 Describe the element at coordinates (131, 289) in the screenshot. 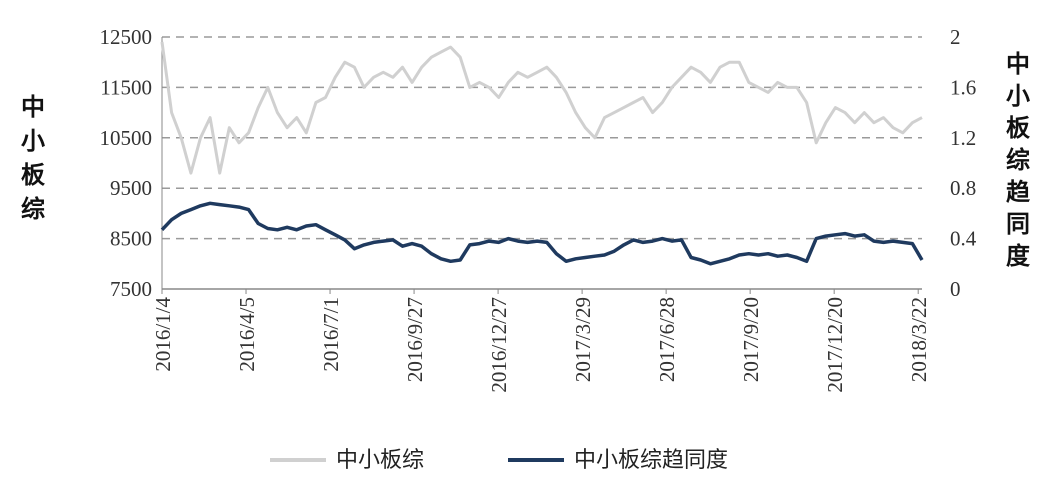

I see `left-tick-label: 7500` at that location.